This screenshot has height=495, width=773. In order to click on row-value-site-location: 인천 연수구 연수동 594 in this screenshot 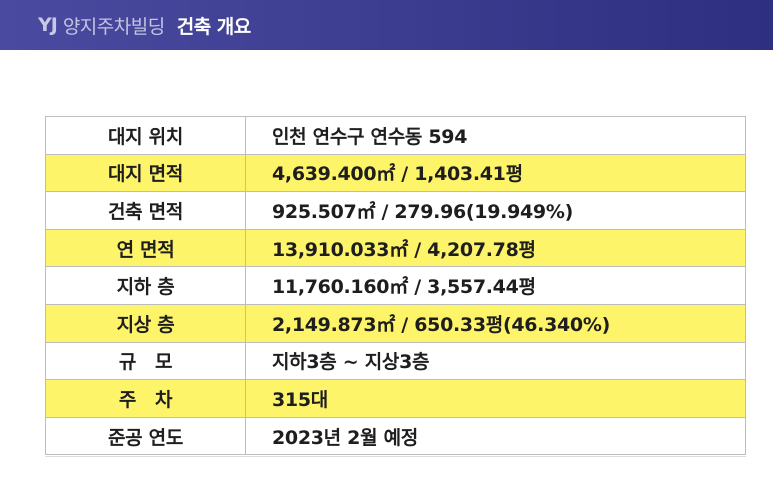, I will do `click(495, 135)`.